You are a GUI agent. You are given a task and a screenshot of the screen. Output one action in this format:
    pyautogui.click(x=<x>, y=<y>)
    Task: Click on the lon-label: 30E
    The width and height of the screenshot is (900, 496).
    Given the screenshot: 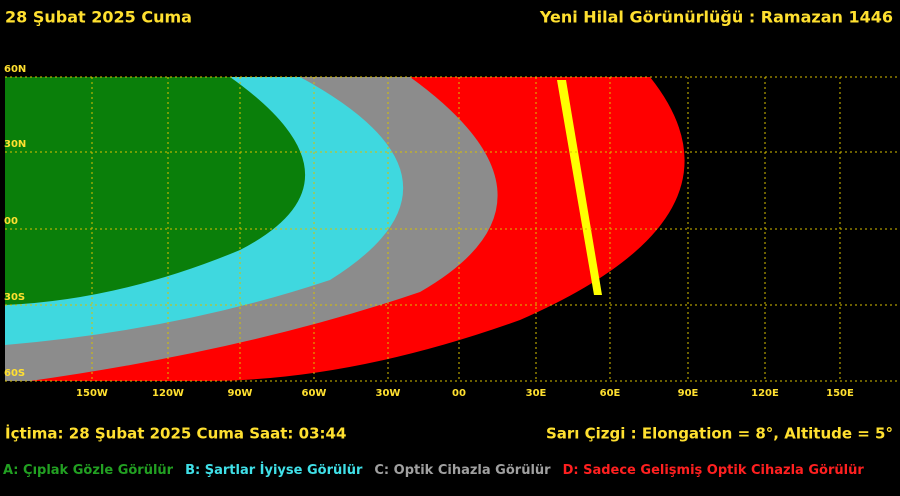 What is the action you would take?
    pyautogui.click(x=536, y=393)
    